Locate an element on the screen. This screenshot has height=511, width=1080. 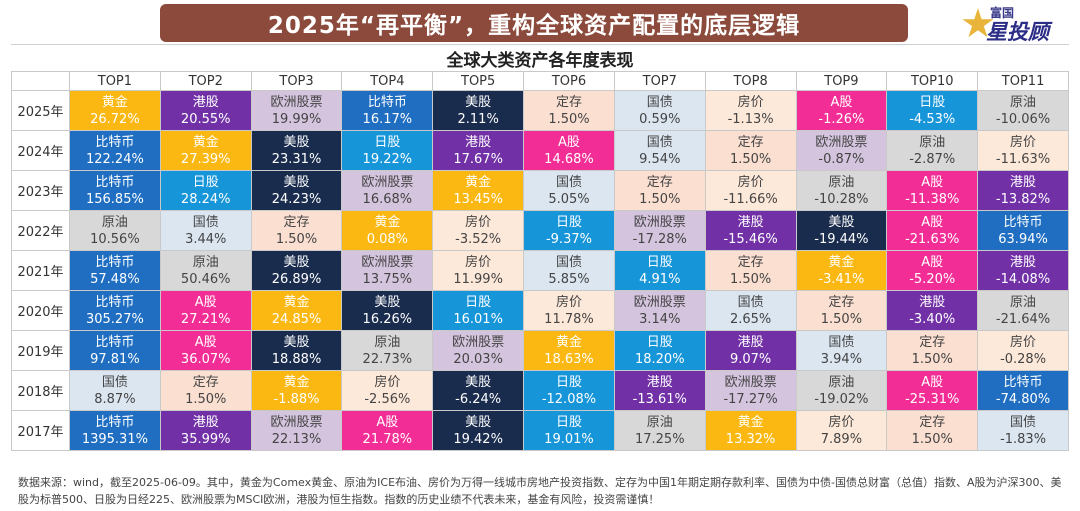
asset-cell: 日股 4.91% is located at coordinates (659, 270).